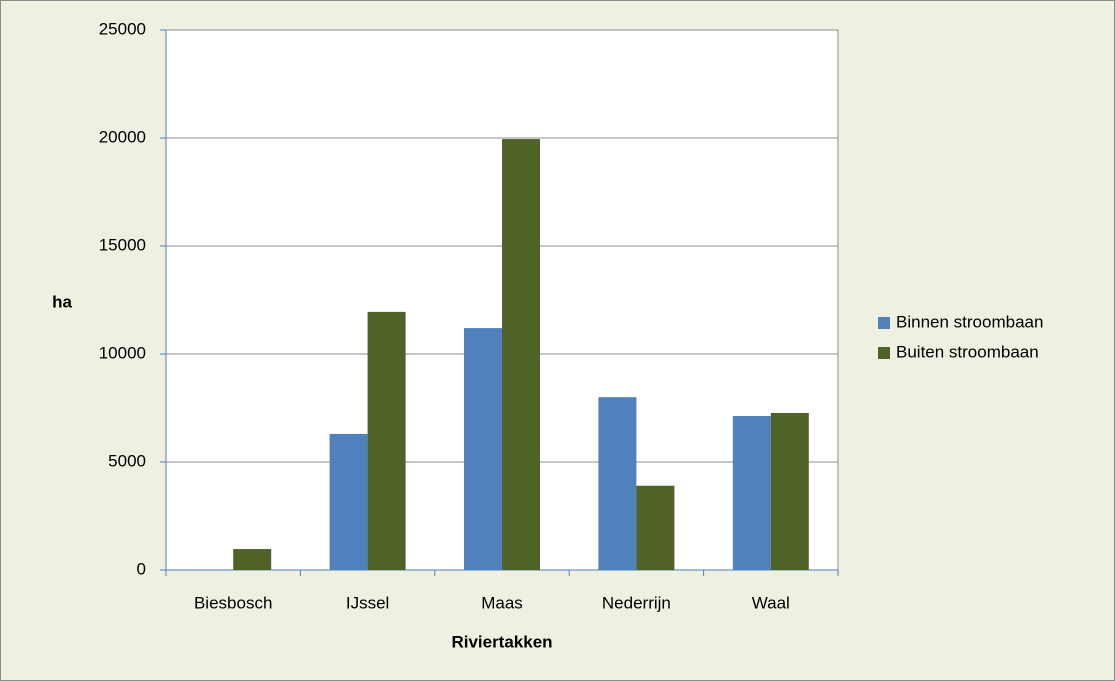 This screenshot has width=1115, height=681. I want to click on x-tick-label: Biesbosch, so click(233, 602).